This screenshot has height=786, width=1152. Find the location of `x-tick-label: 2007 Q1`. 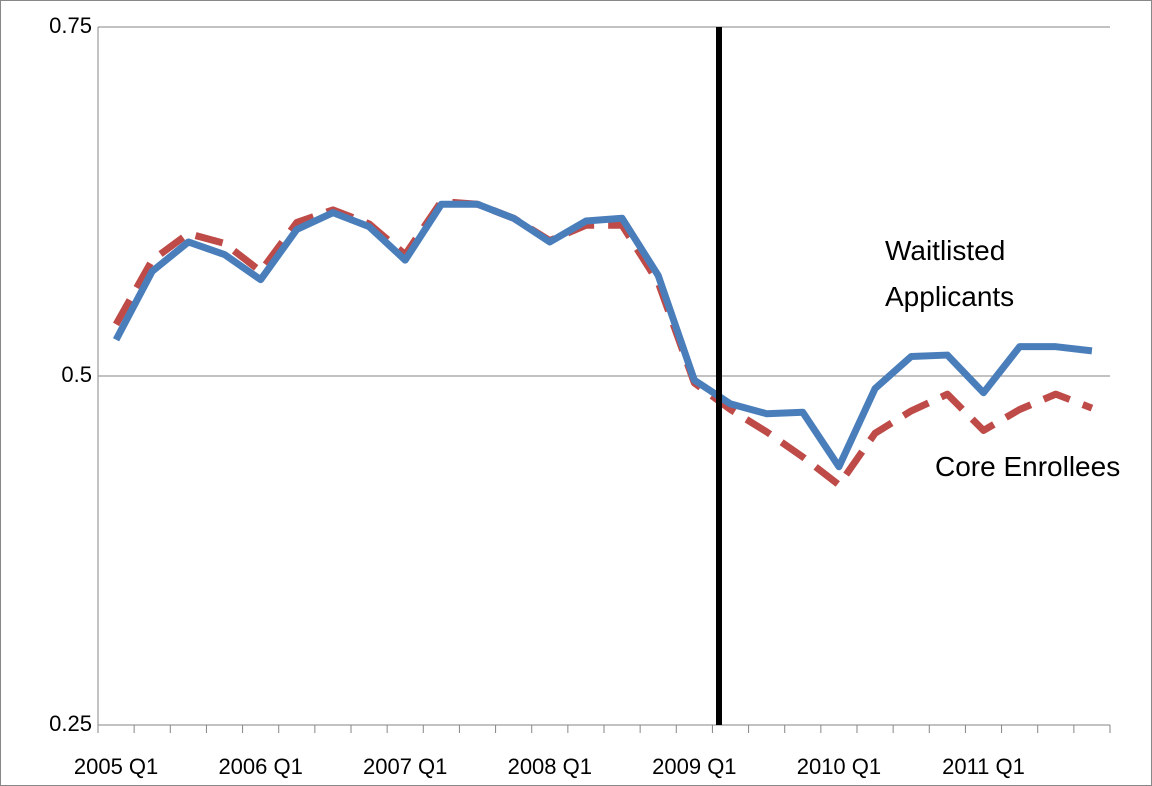

x-tick-label: 2007 Q1 is located at coordinates (405, 766).